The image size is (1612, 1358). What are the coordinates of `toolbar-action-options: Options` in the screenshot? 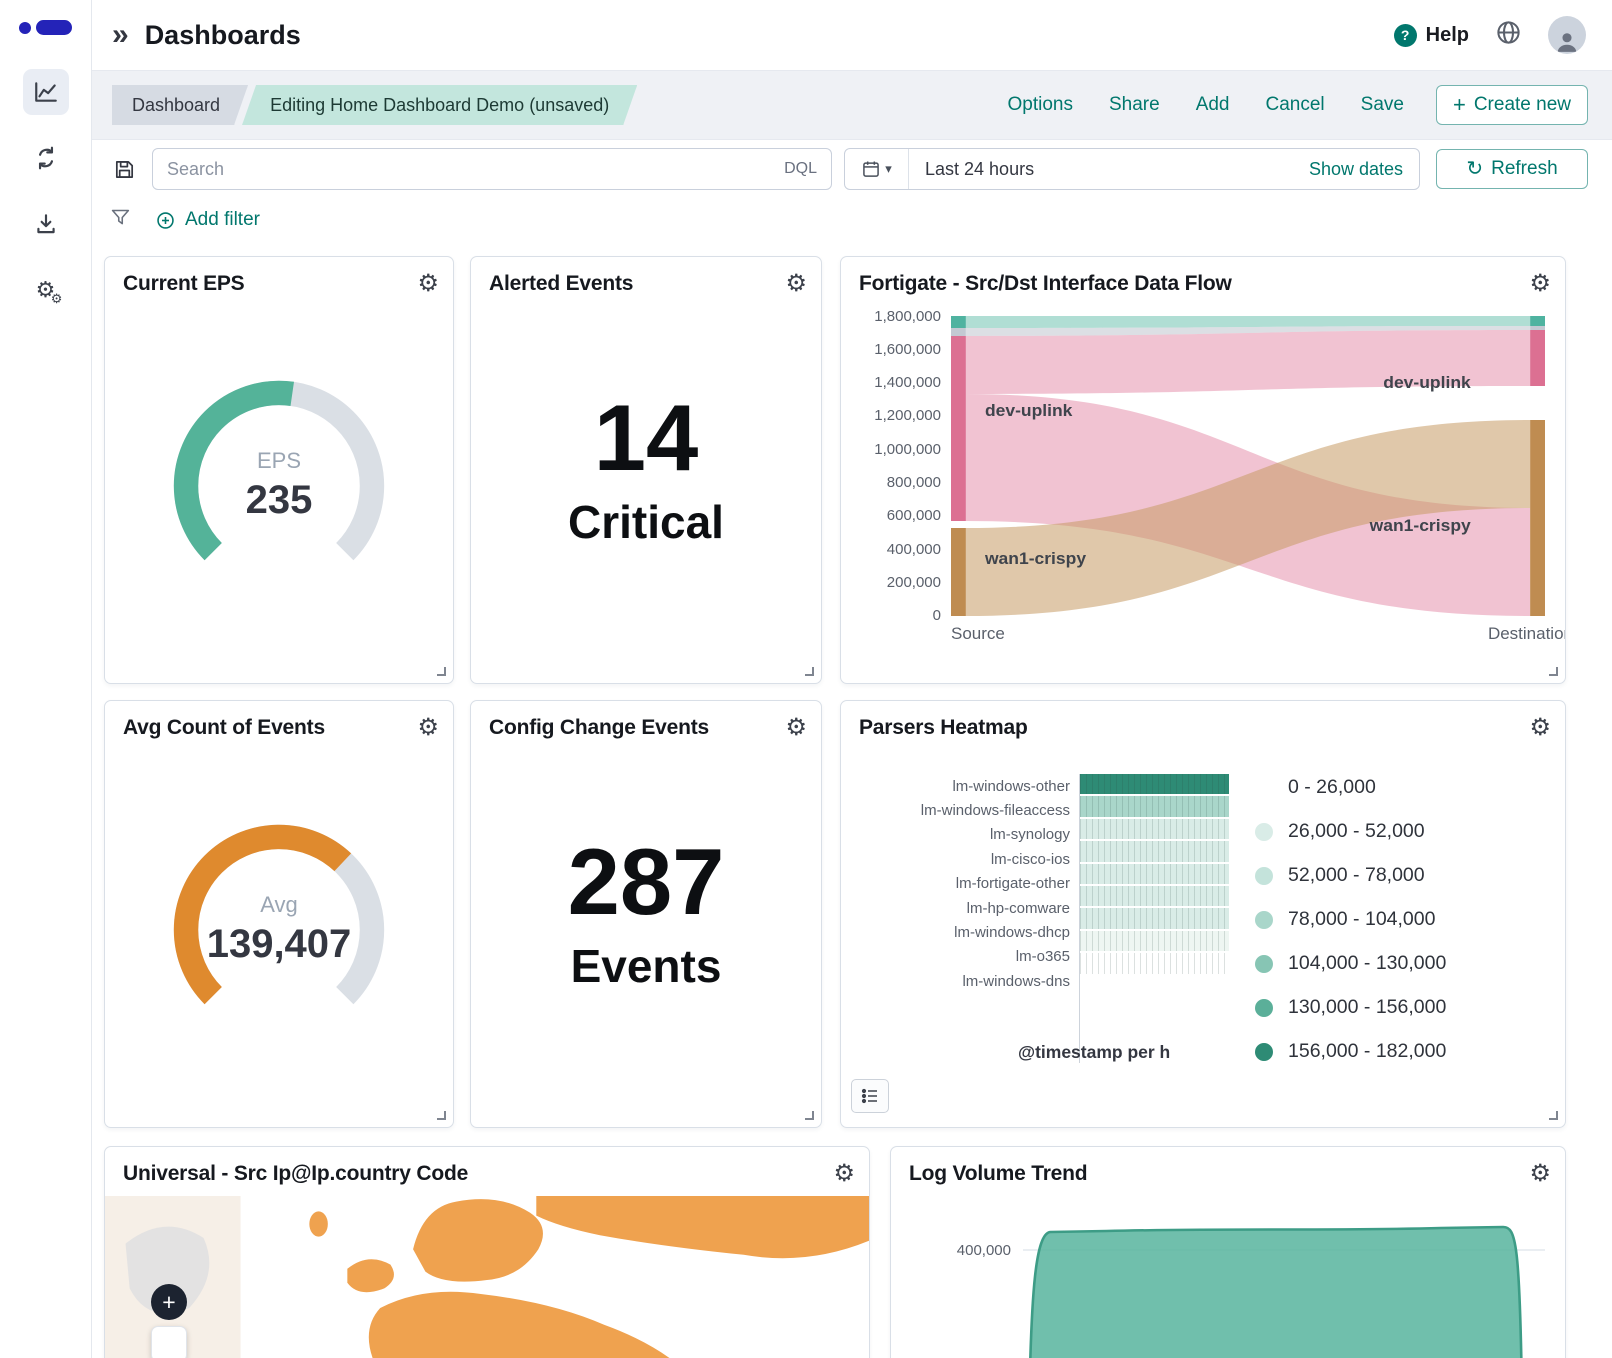 It's located at (1040, 104).